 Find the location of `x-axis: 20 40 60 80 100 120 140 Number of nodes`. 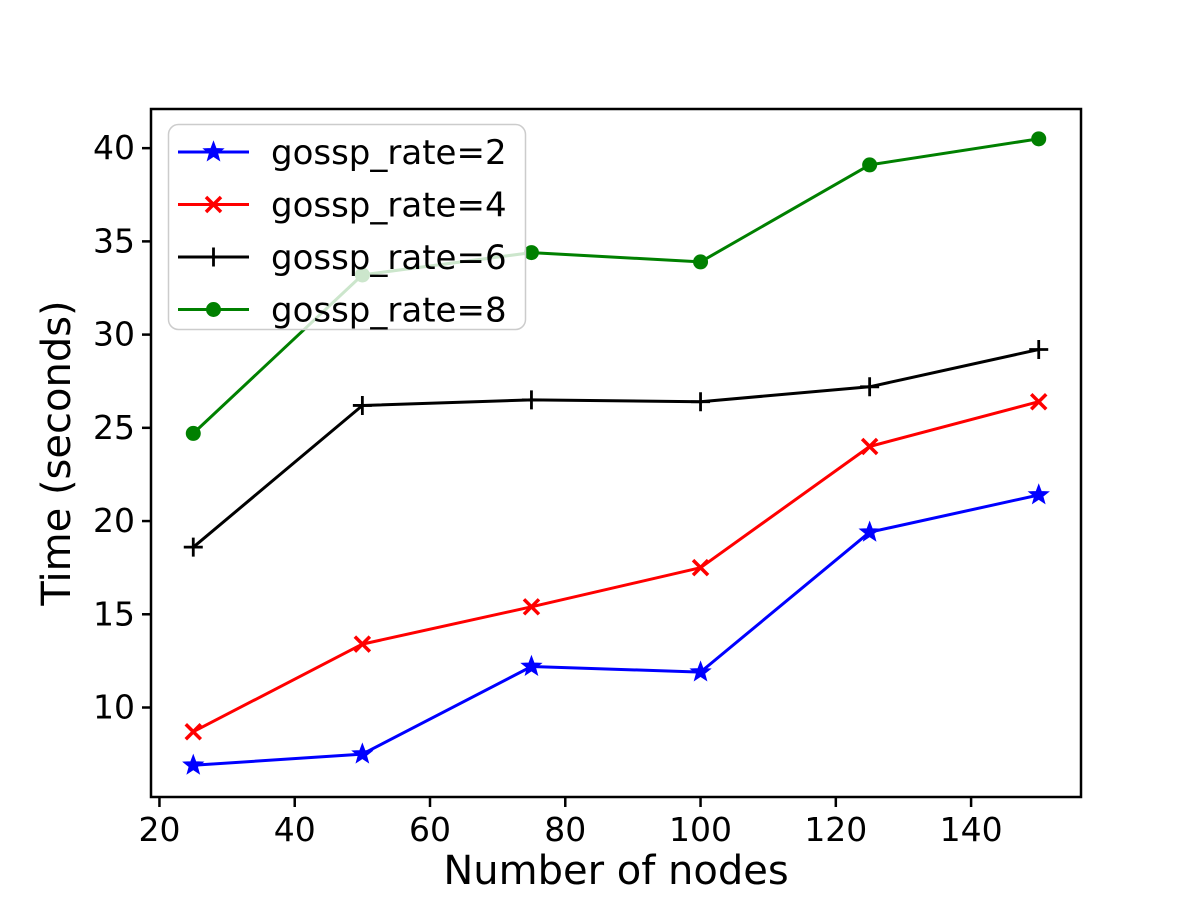

x-axis: 20 40 60 80 100 120 140 Number of nodes is located at coordinates (570, 846).